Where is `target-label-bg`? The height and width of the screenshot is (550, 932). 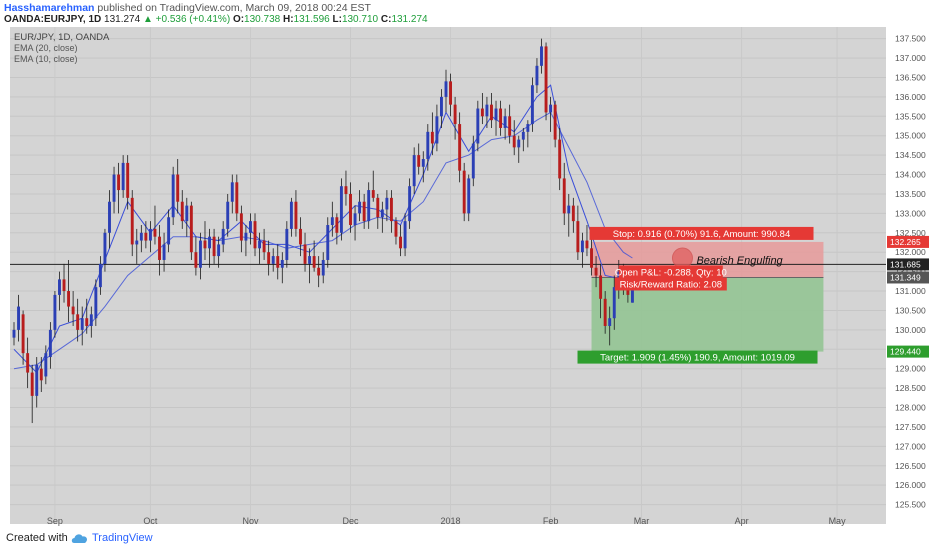 target-label-bg is located at coordinates (697, 357).